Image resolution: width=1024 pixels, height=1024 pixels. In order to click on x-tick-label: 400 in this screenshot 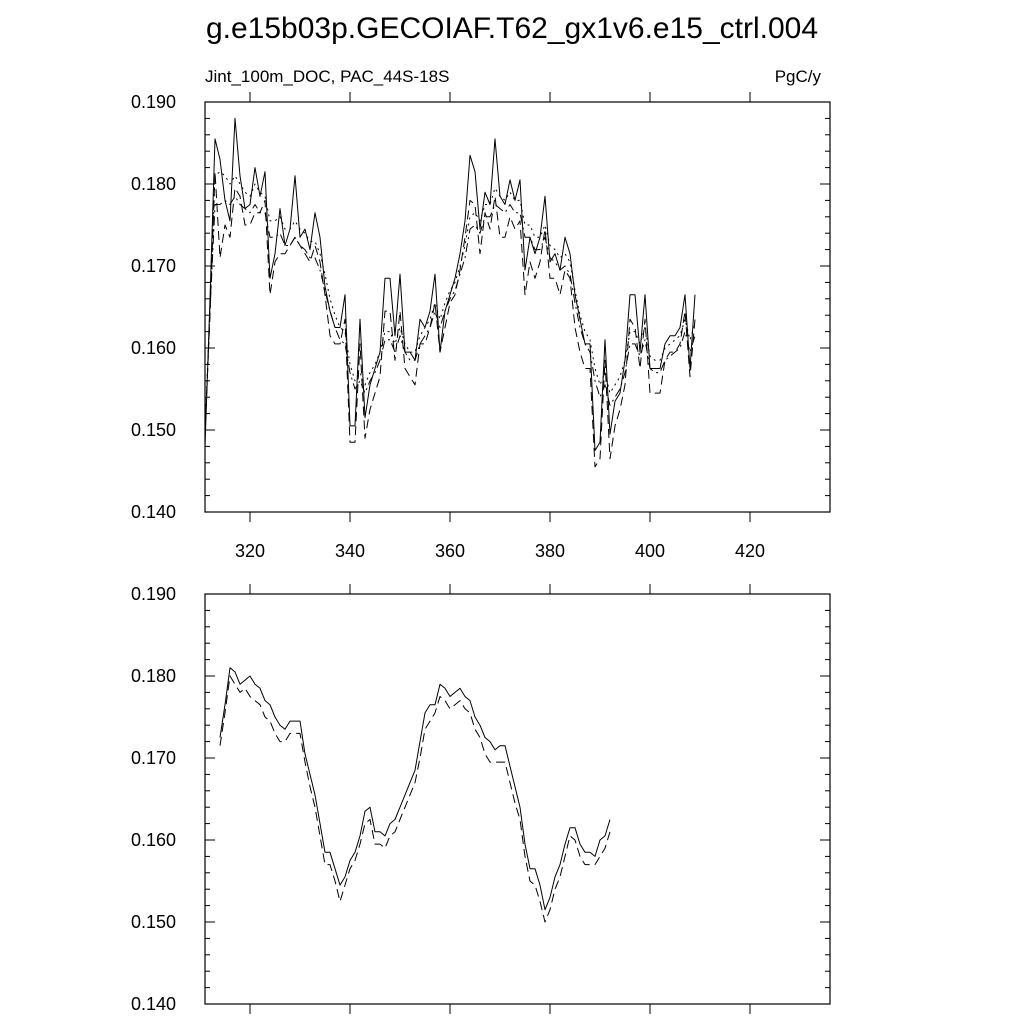, I will do `click(650, 551)`.